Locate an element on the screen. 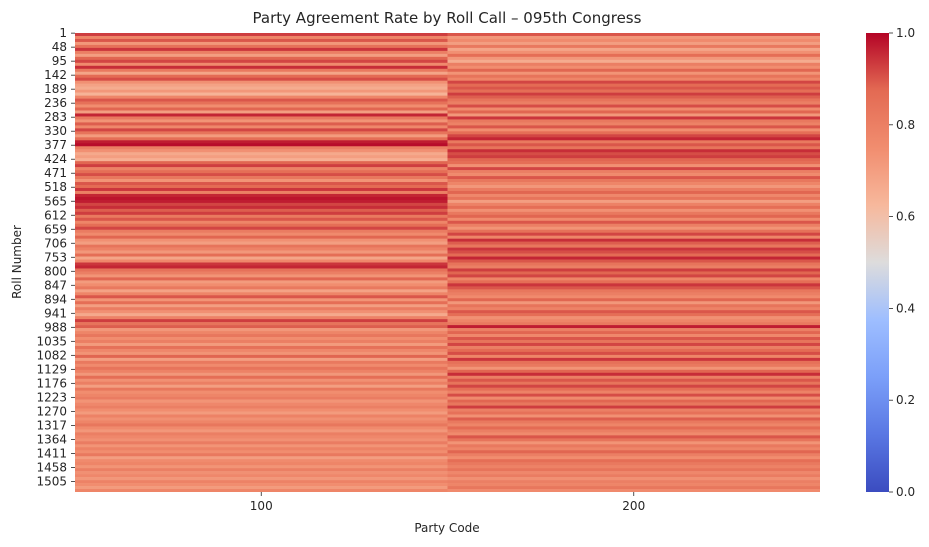  y-tick-label: 941 is located at coordinates (55, 313).